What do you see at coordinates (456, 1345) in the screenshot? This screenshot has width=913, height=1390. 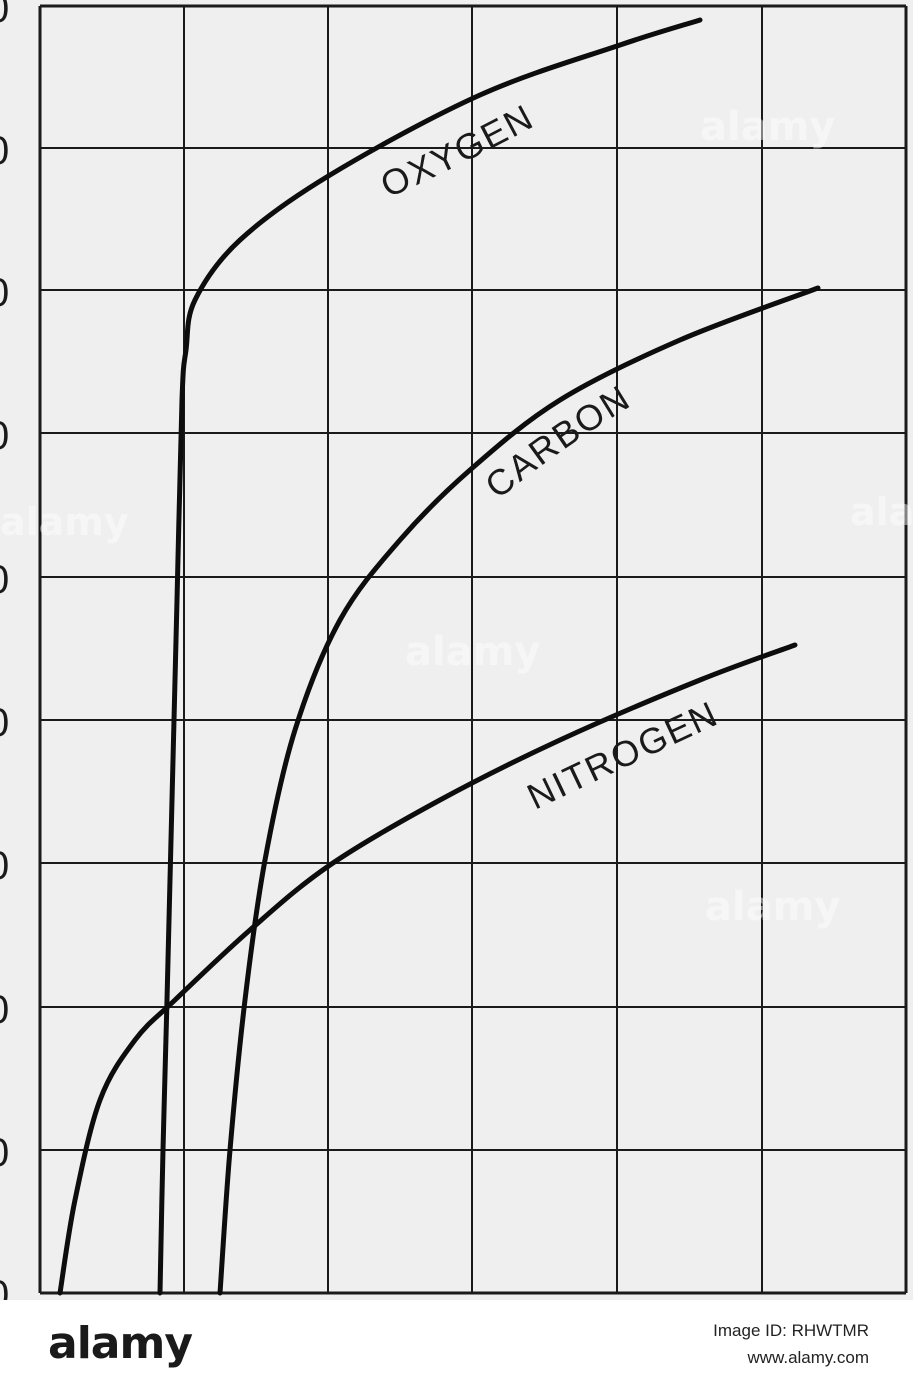 I see `footer` at bounding box center [456, 1345].